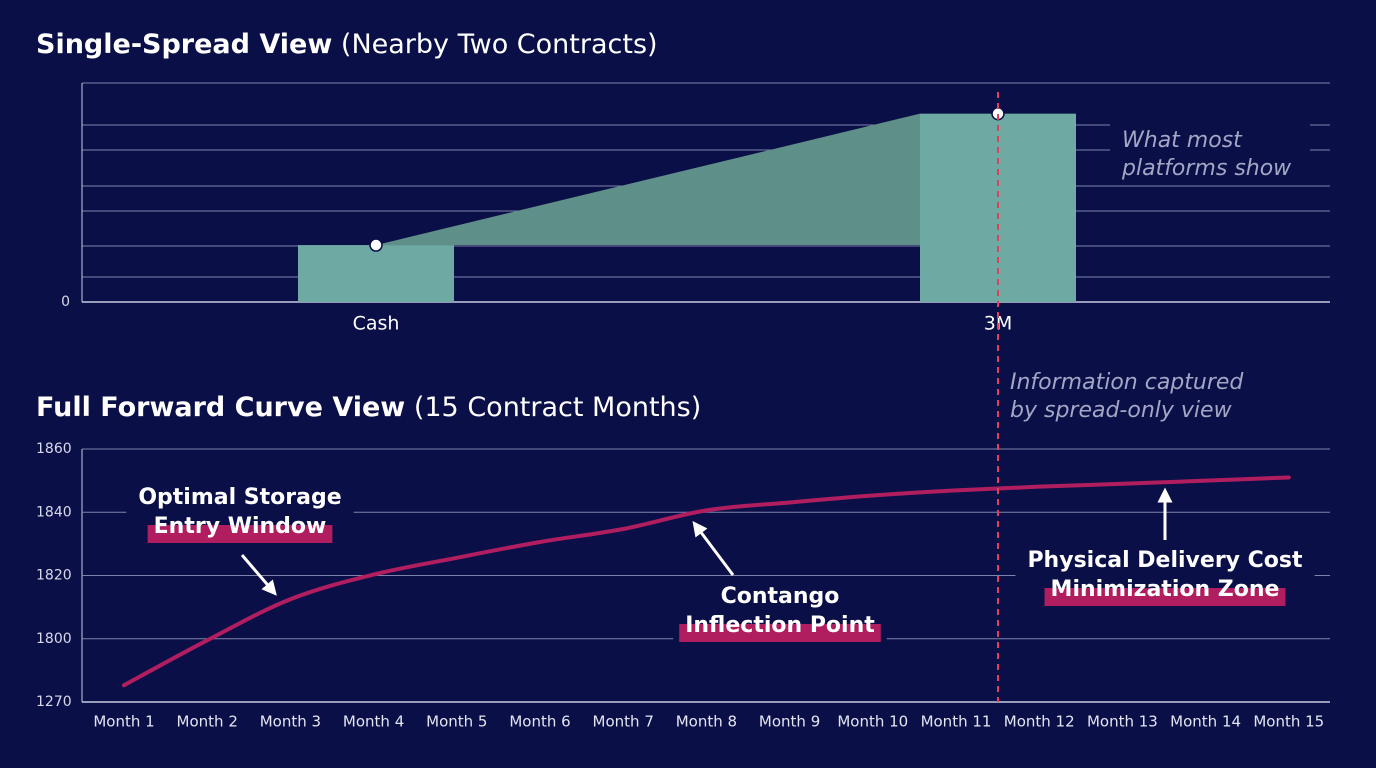 This screenshot has height=768, width=1376. What do you see at coordinates (290, 722) in the screenshot?
I see `x-tick-label: Month 3` at bounding box center [290, 722].